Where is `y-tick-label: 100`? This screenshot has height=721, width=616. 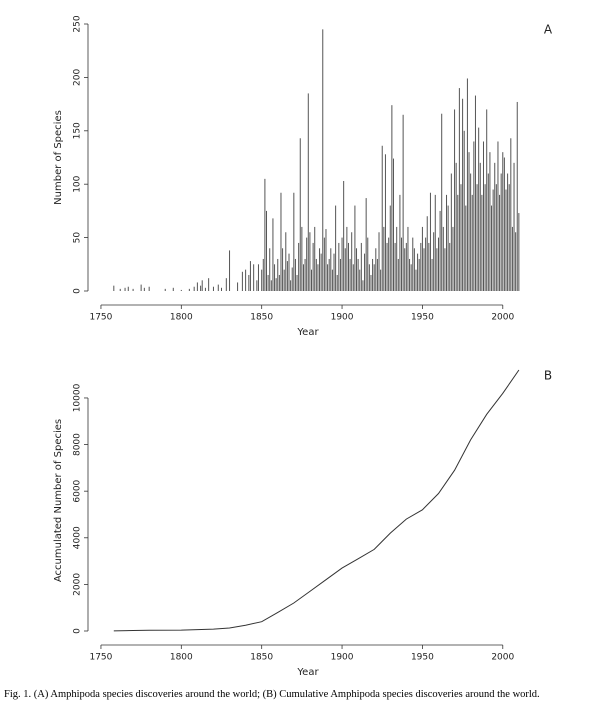 y-tick-label: 100 is located at coordinates (78, 183).